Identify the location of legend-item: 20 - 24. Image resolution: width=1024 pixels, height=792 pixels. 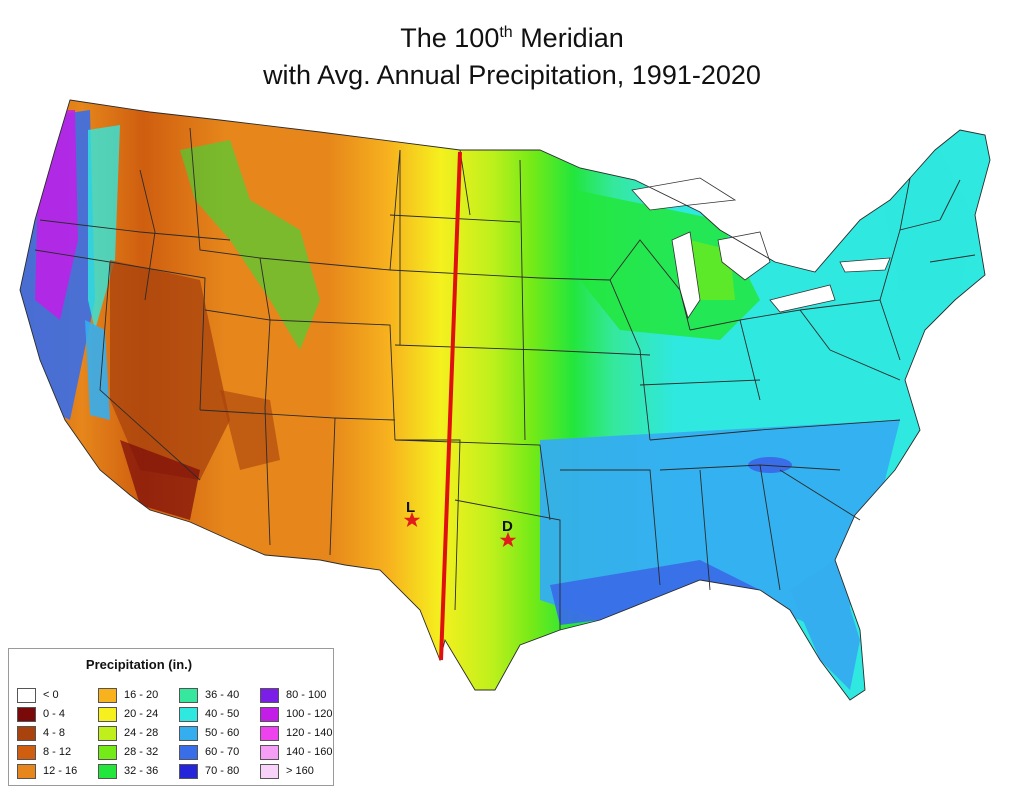
(138, 714).